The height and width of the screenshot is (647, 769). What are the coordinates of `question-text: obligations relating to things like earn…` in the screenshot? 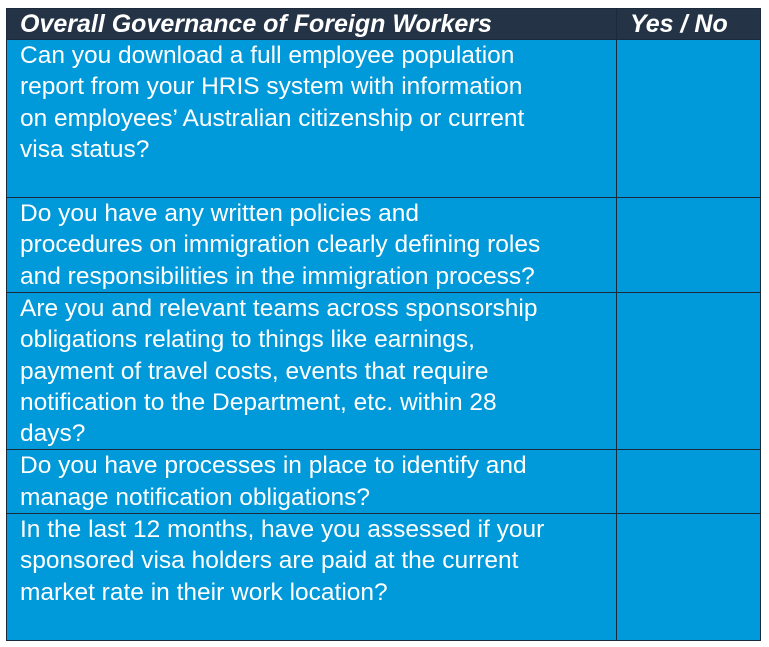 It's located at (247, 340).